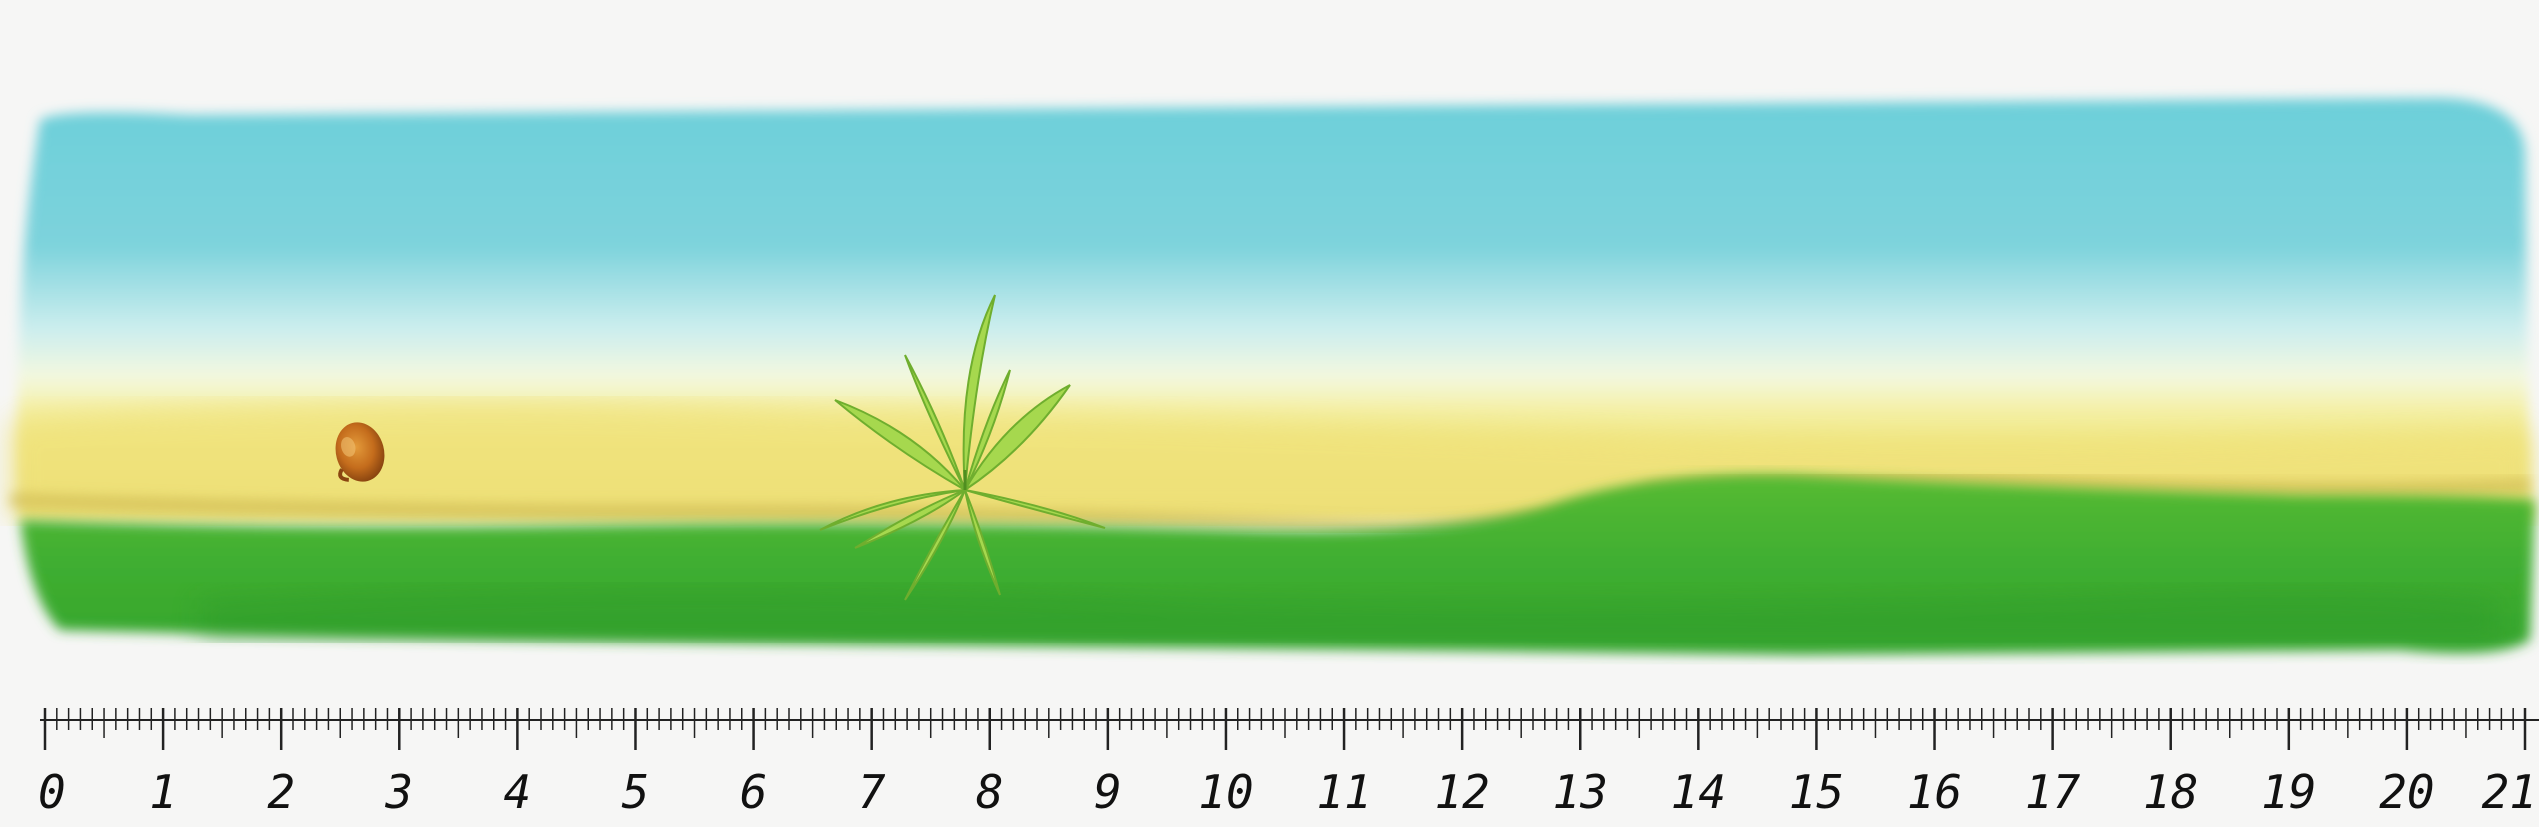 The width and height of the screenshot is (2539, 827). What do you see at coordinates (1580, 792) in the screenshot?
I see `ruler-tick-label: 13` at bounding box center [1580, 792].